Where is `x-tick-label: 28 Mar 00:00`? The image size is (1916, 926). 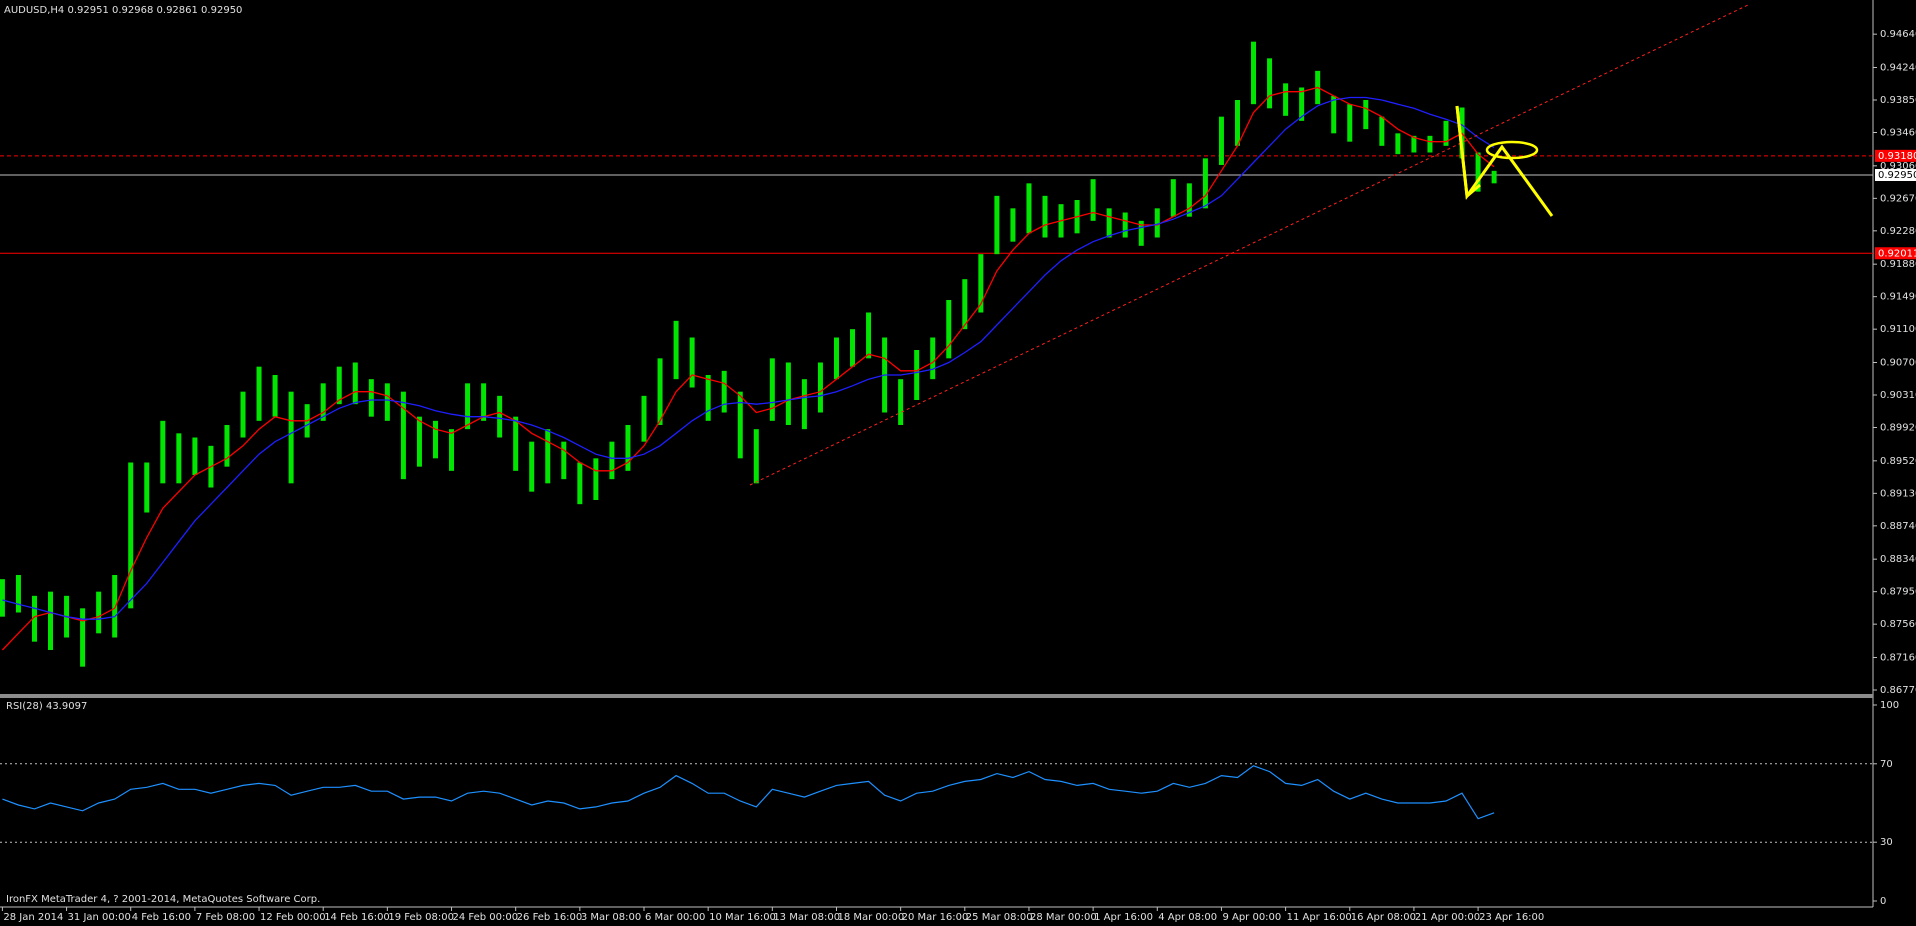 x-tick-label: 28 Mar 00:00 is located at coordinates (1063, 917).